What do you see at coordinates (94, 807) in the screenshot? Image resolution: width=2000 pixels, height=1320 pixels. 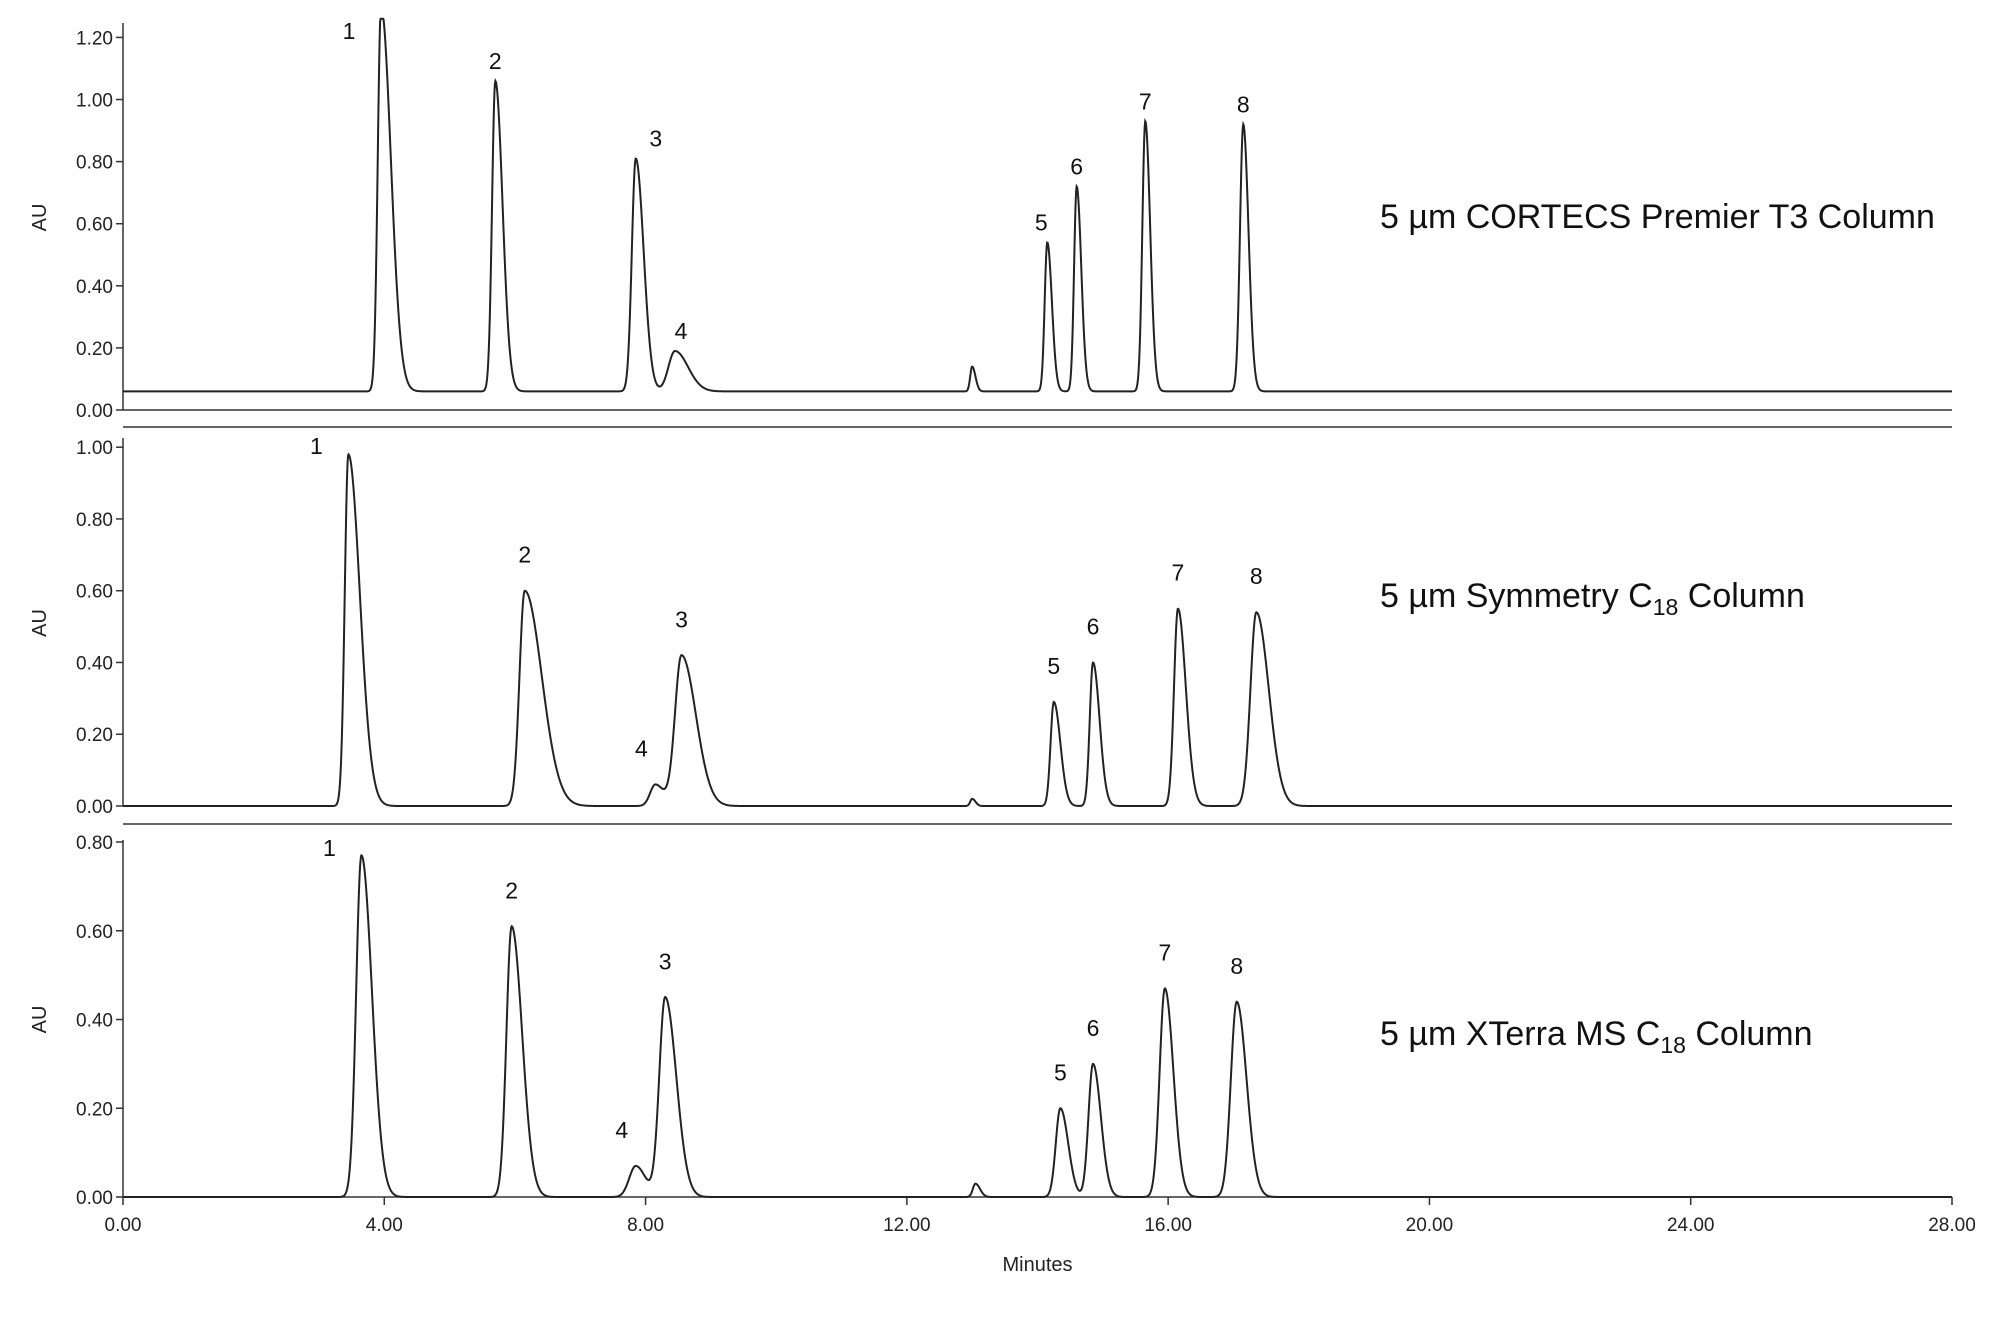 I see `y-tick-label-1-0: 0.00` at bounding box center [94, 807].